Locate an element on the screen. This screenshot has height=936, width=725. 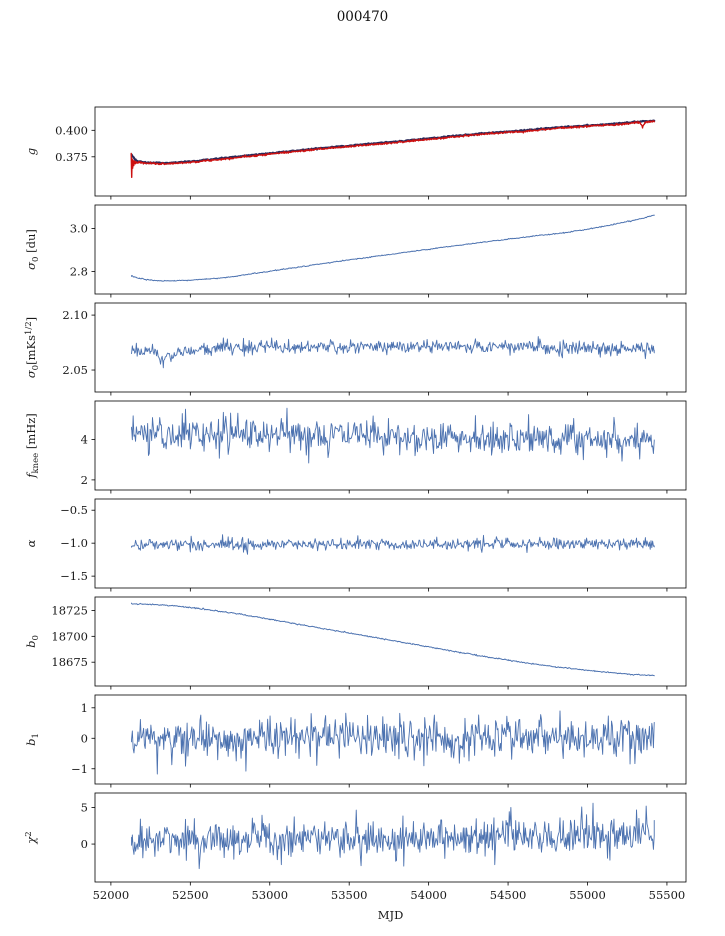
y-axis-label: α is located at coordinates (31, 543).